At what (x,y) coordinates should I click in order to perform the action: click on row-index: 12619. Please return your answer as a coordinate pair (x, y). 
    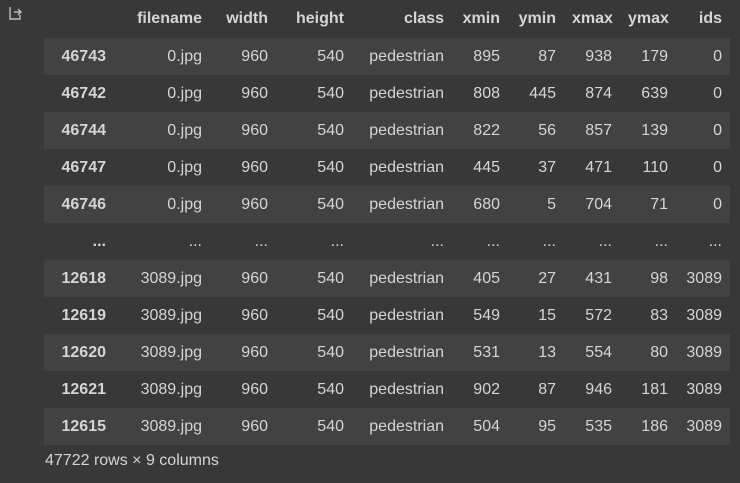
    Looking at the image, I should click on (84, 315).